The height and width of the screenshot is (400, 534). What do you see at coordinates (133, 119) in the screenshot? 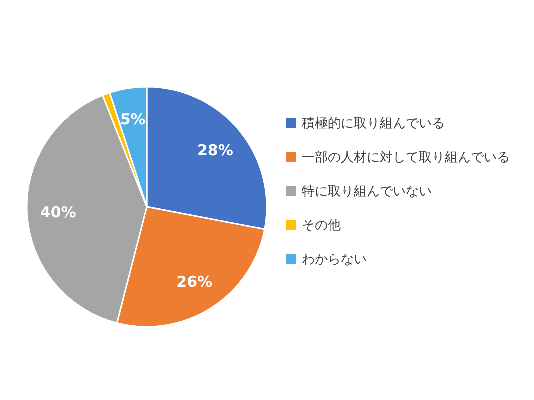
I see `data-label: 5%` at bounding box center [133, 119].